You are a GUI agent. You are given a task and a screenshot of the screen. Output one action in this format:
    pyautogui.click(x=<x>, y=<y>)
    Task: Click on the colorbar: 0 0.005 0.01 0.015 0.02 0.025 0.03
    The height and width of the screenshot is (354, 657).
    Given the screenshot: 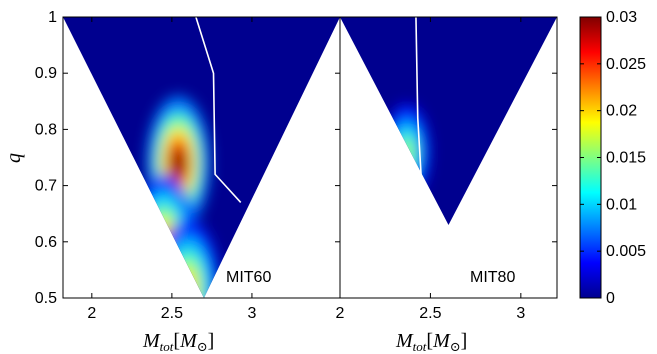 What is the action you would take?
    pyautogui.click(x=612, y=158)
    